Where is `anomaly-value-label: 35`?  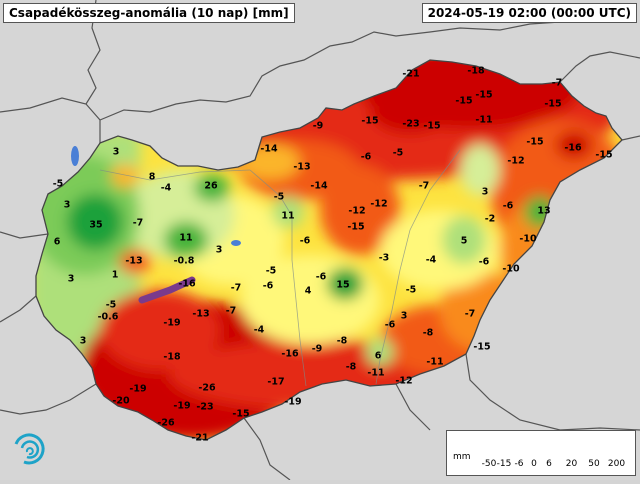
anomaly-value-label: 35 is located at coordinates (95, 225).